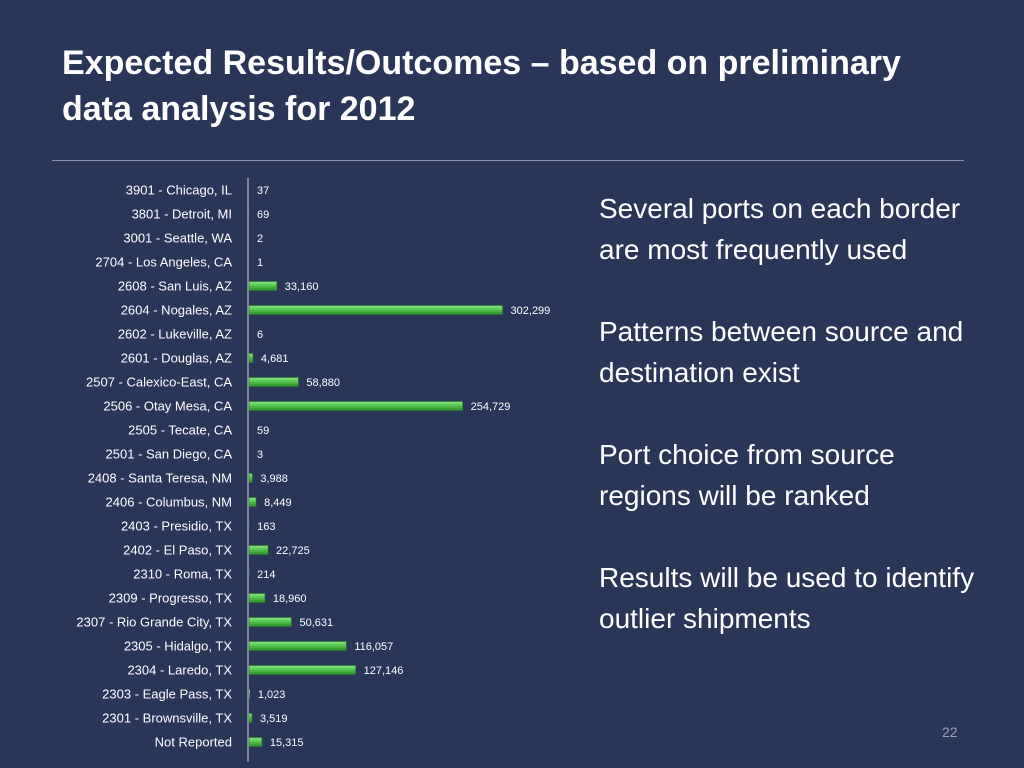  Describe the element at coordinates (175, 334) in the screenshot. I see `category-label: 2602 - Lukeville, AZ` at that location.